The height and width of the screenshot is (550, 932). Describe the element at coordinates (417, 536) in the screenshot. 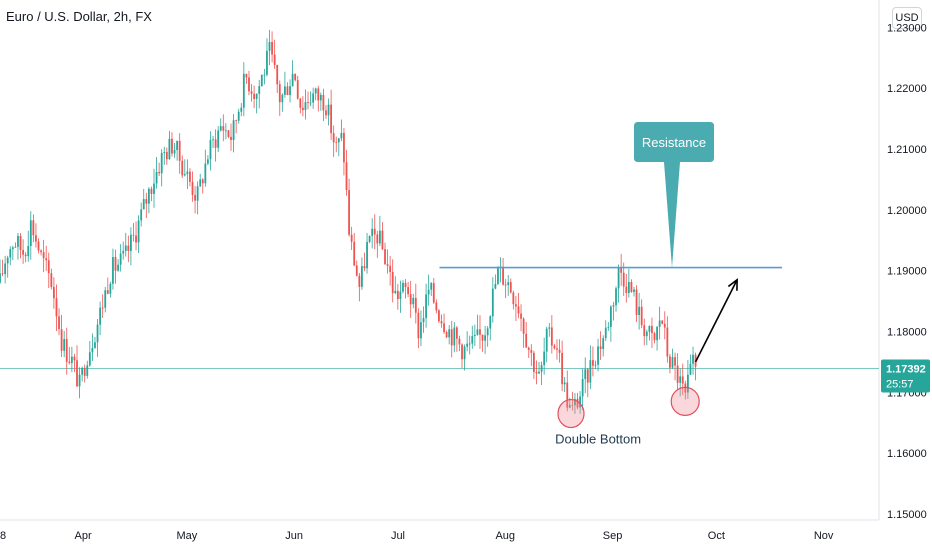

I see `time-axis: 8 Apr May Jun Jul Aug Sep Oct Nov` at that location.